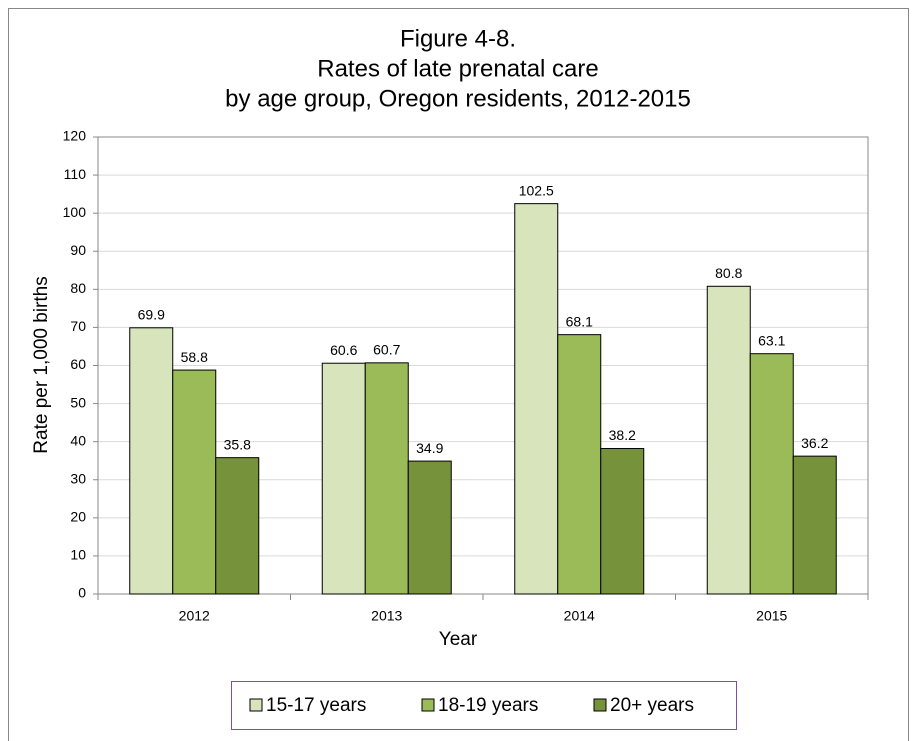 The image size is (917, 741). I want to click on data-label: 34.9, so click(429, 448).